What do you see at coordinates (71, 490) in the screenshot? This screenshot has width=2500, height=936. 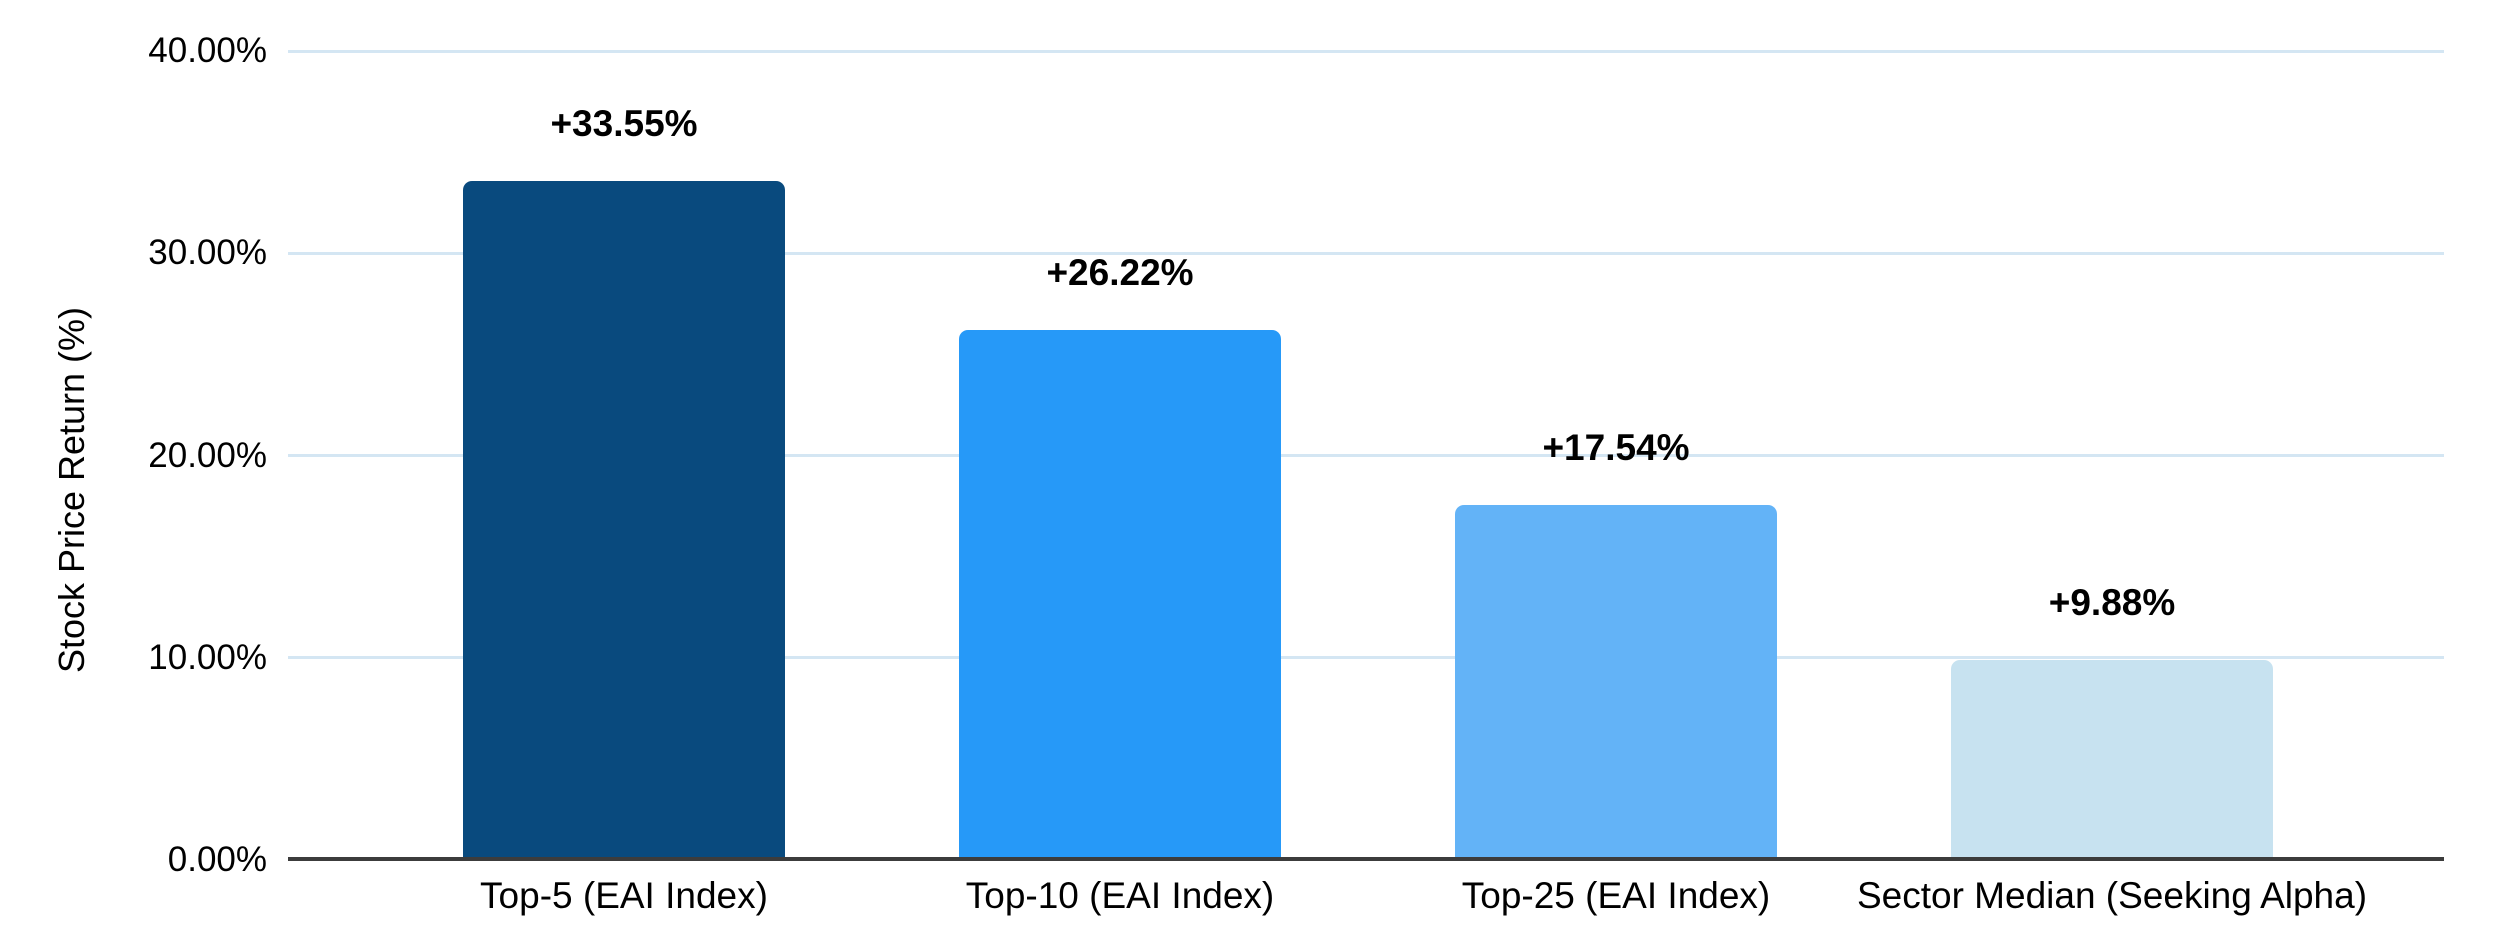 I see `y-axis-title: Stock Price Return (%)` at bounding box center [71, 490].